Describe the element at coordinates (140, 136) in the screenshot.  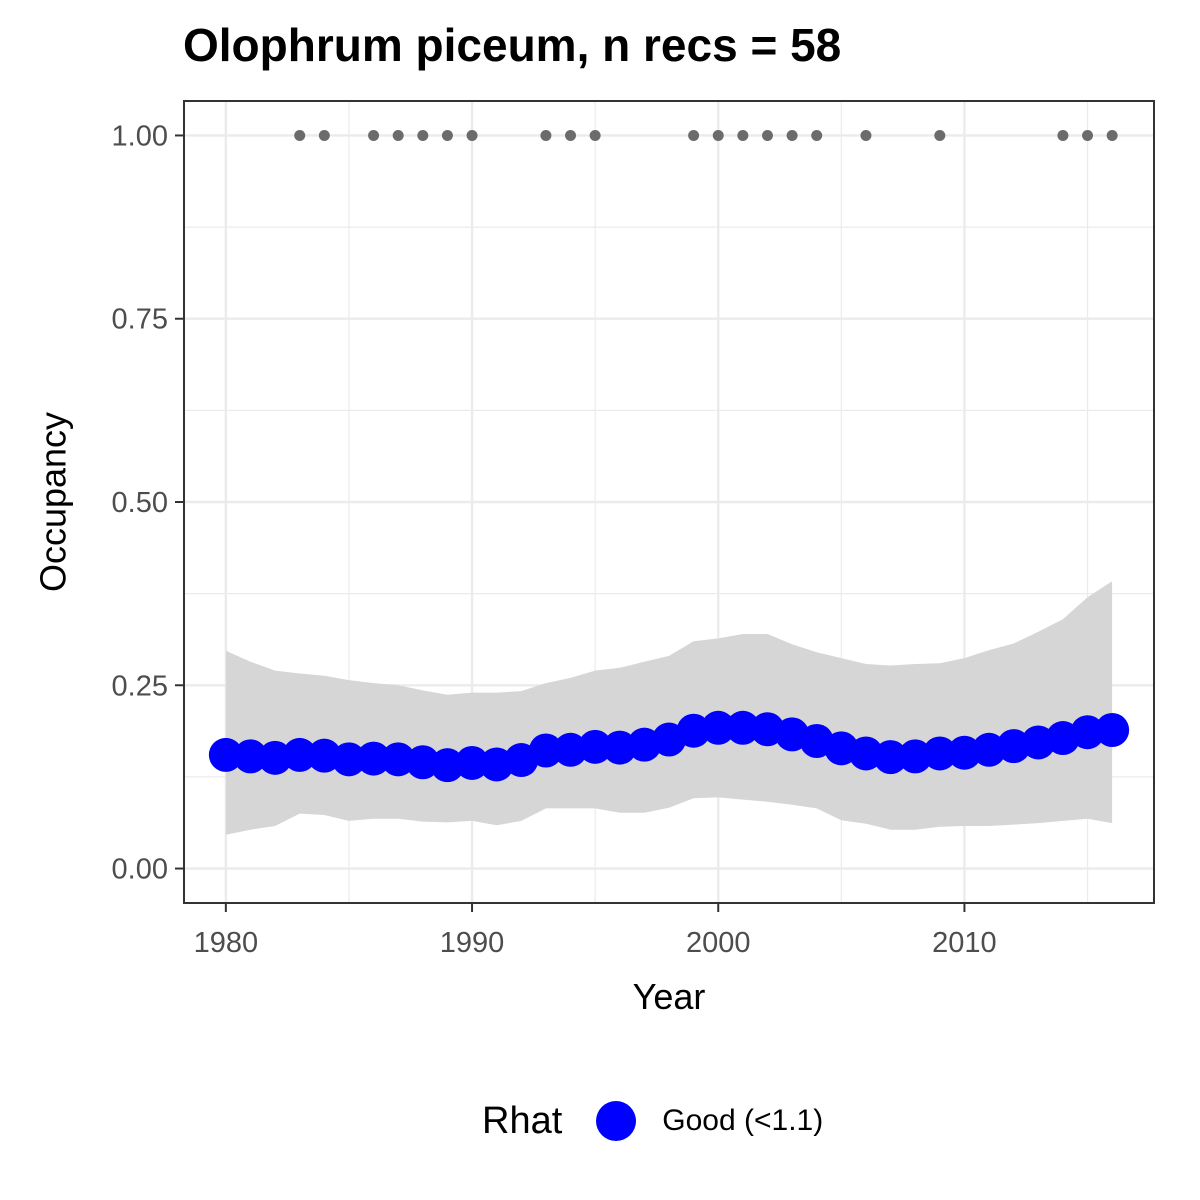
I see `y-tick-label: 1.00` at that location.